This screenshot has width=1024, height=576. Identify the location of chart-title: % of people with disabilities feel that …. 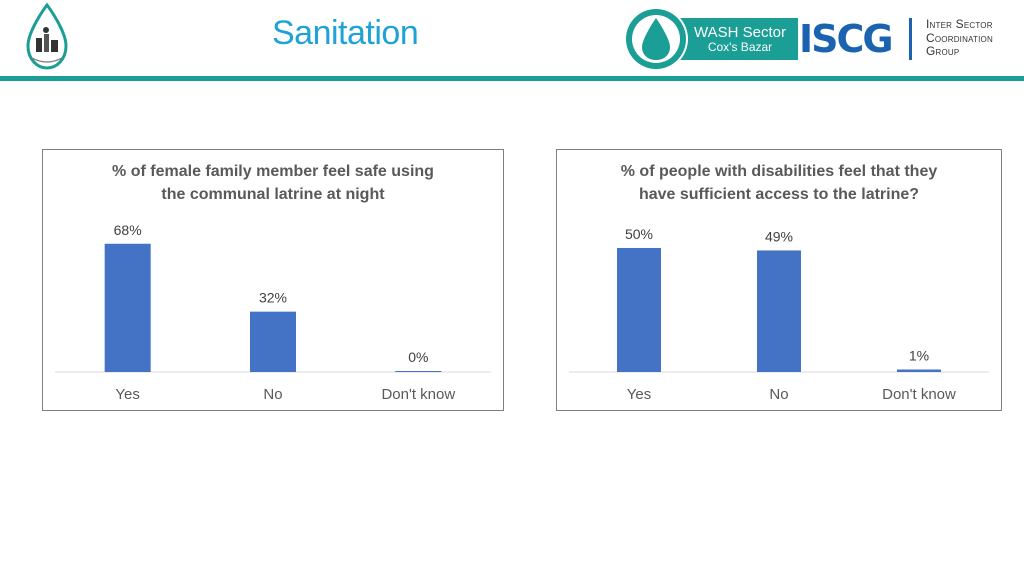
(779, 183).